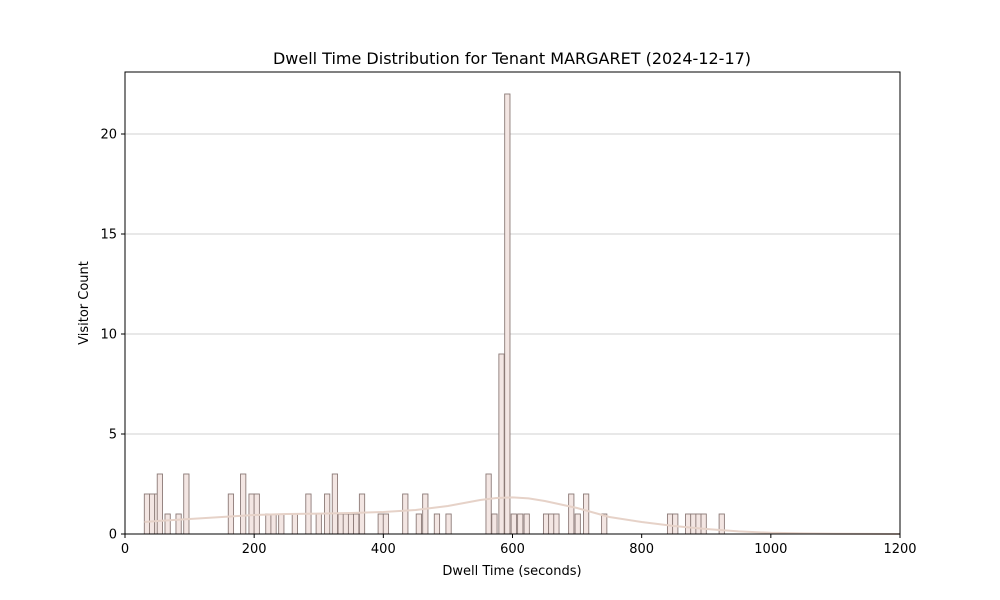 This screenshot has height=600, width=1000. What do you see at coordinates (899, 549) in the screenshot?
I see `x-tick-label: 1200` at bounding box center [899, 549].